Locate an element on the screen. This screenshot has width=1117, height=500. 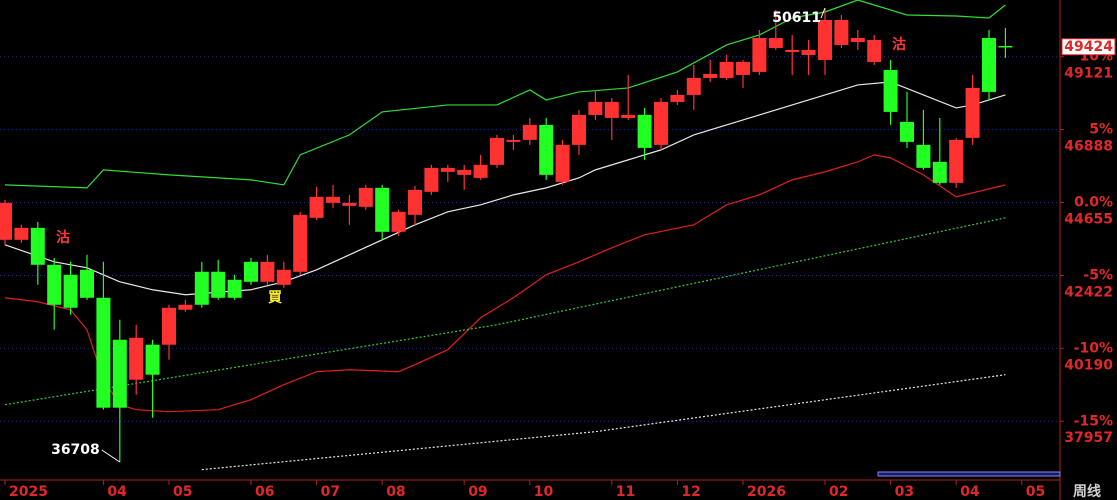
x-tick-label: 08 is located at coordinates (395, 492).